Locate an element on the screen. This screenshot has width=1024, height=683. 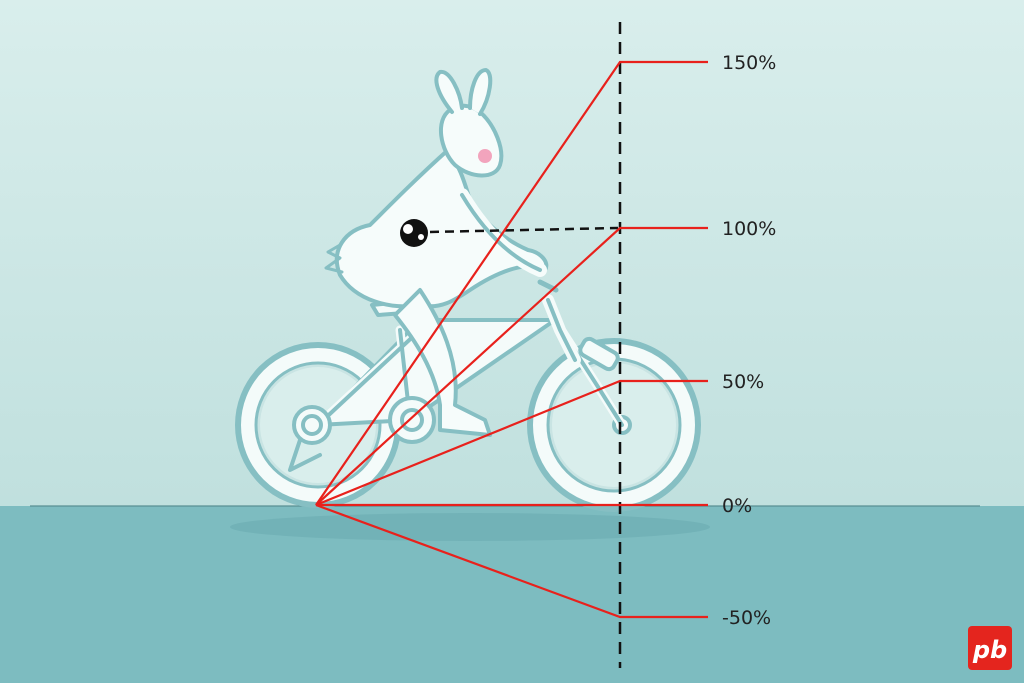
level-label-neg50: -50% is located at coordinates (746, 618).